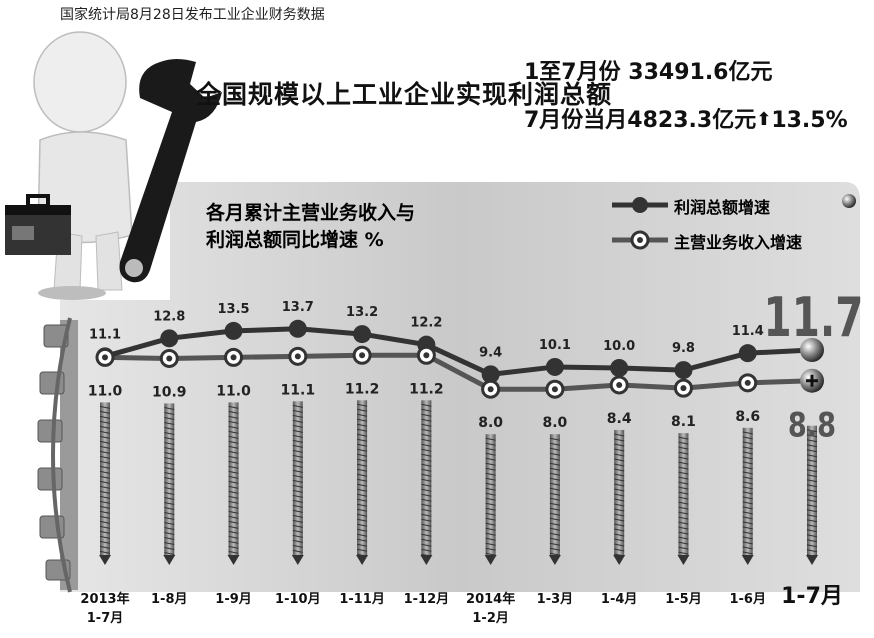 Image resolution: width=874 pixels, height=638 pixels. Describe the element at coordinates (640, 120) in the screenshot. I see `stat-month-value: 7月份当月4823.3亿元` at that location.